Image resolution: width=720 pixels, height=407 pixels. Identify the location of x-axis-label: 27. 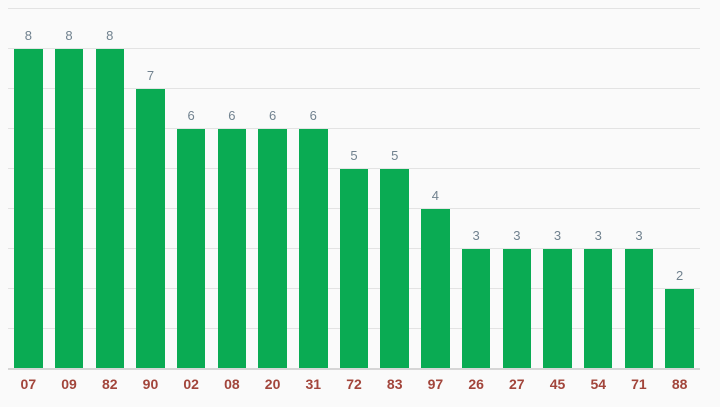
(517, 384).